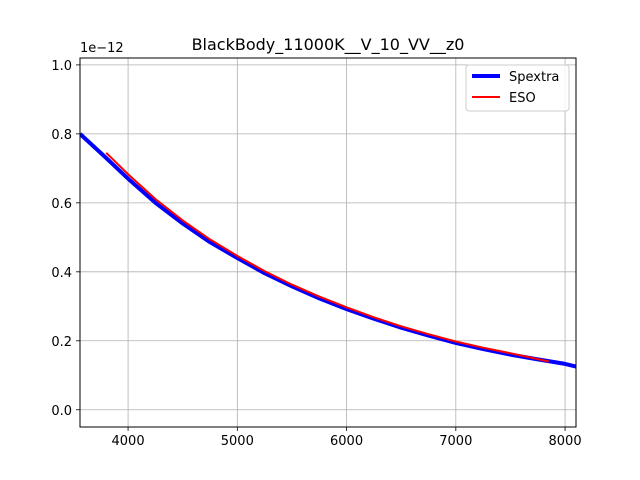 This screenshot has height=480, width=640. I want to click on y-tick-label: 0.6, so click(61, 204).